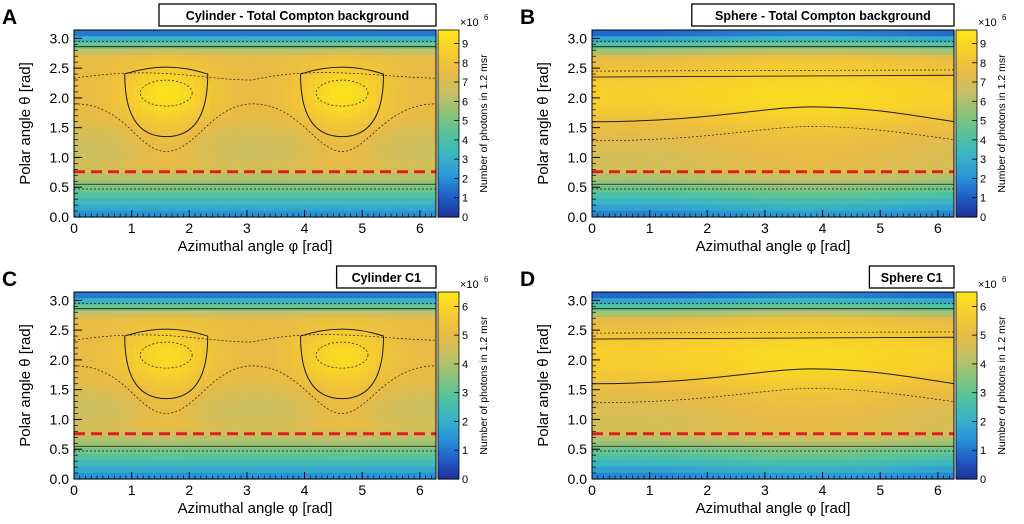  What do you see at coordinates (25, 123) in the screenshot?
I see `y-axis-label: Polar angle θ [rad]` at bounding box center [25, 123].